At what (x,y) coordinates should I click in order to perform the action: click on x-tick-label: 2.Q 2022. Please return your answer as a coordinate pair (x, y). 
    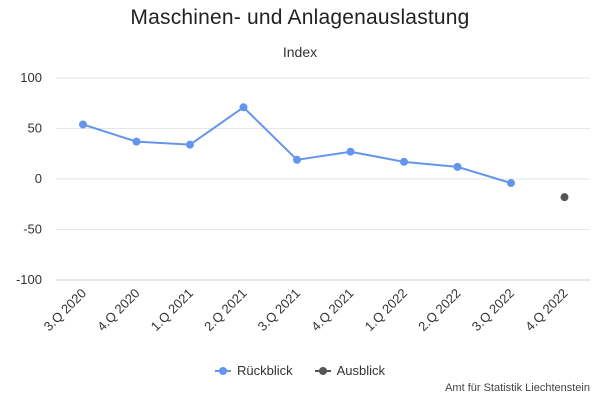
    Looking at the image, I should click on (439, 310).